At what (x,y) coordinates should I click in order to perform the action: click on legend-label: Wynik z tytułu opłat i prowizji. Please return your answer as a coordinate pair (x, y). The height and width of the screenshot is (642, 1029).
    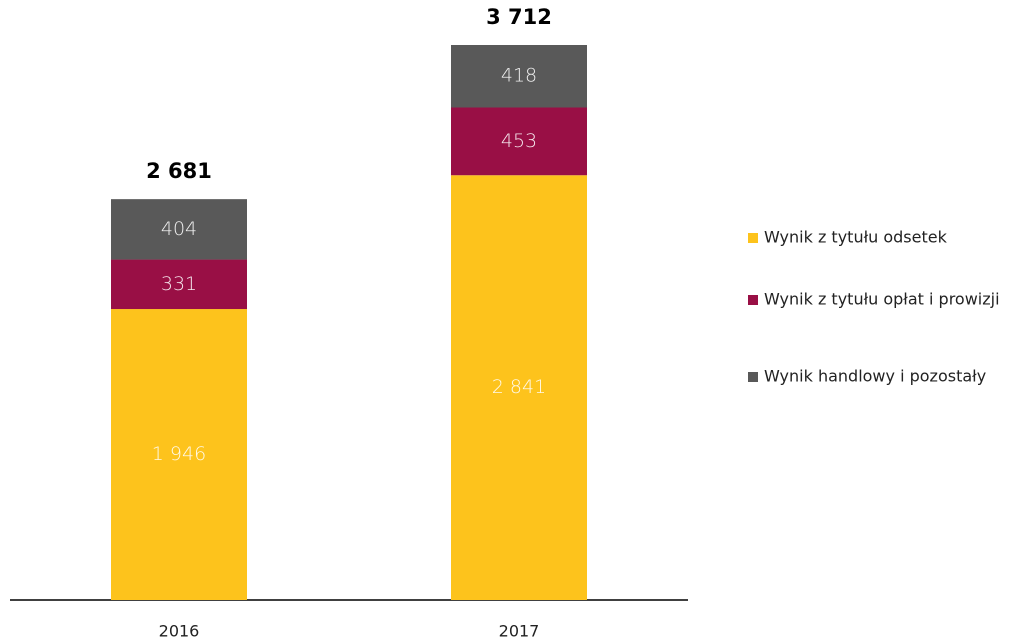
    Looking at the image, I should click on (882, 299).